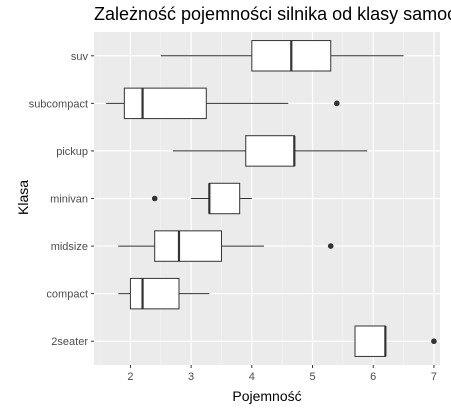 The width and height of the screenshot is (451, 413). Describe the element at coordinates (270, 151) in the screenshot. I see `iqr-box-pickup` at that location.